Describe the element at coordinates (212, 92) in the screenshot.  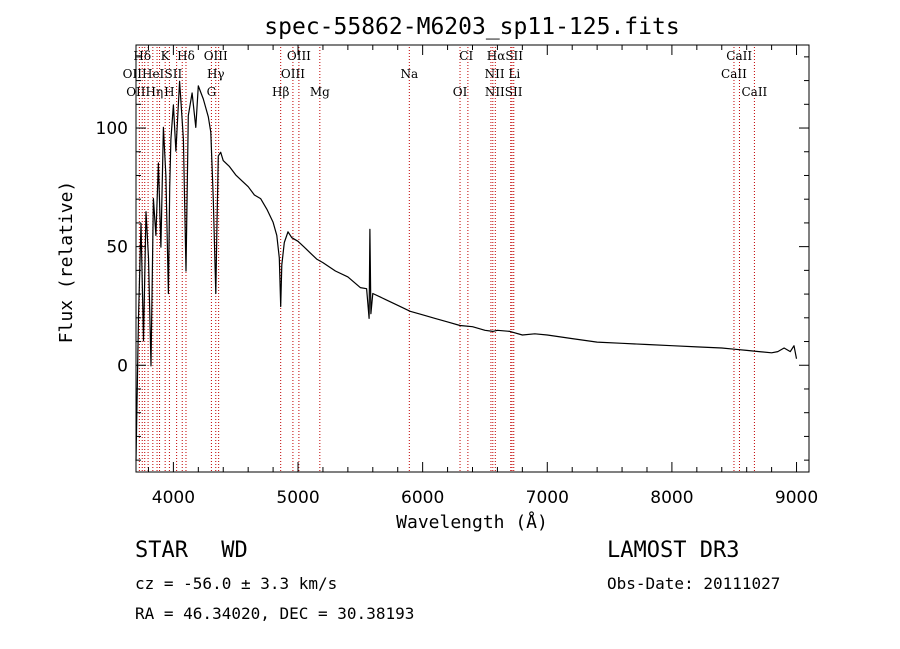
I see `line-label: G` at that location.